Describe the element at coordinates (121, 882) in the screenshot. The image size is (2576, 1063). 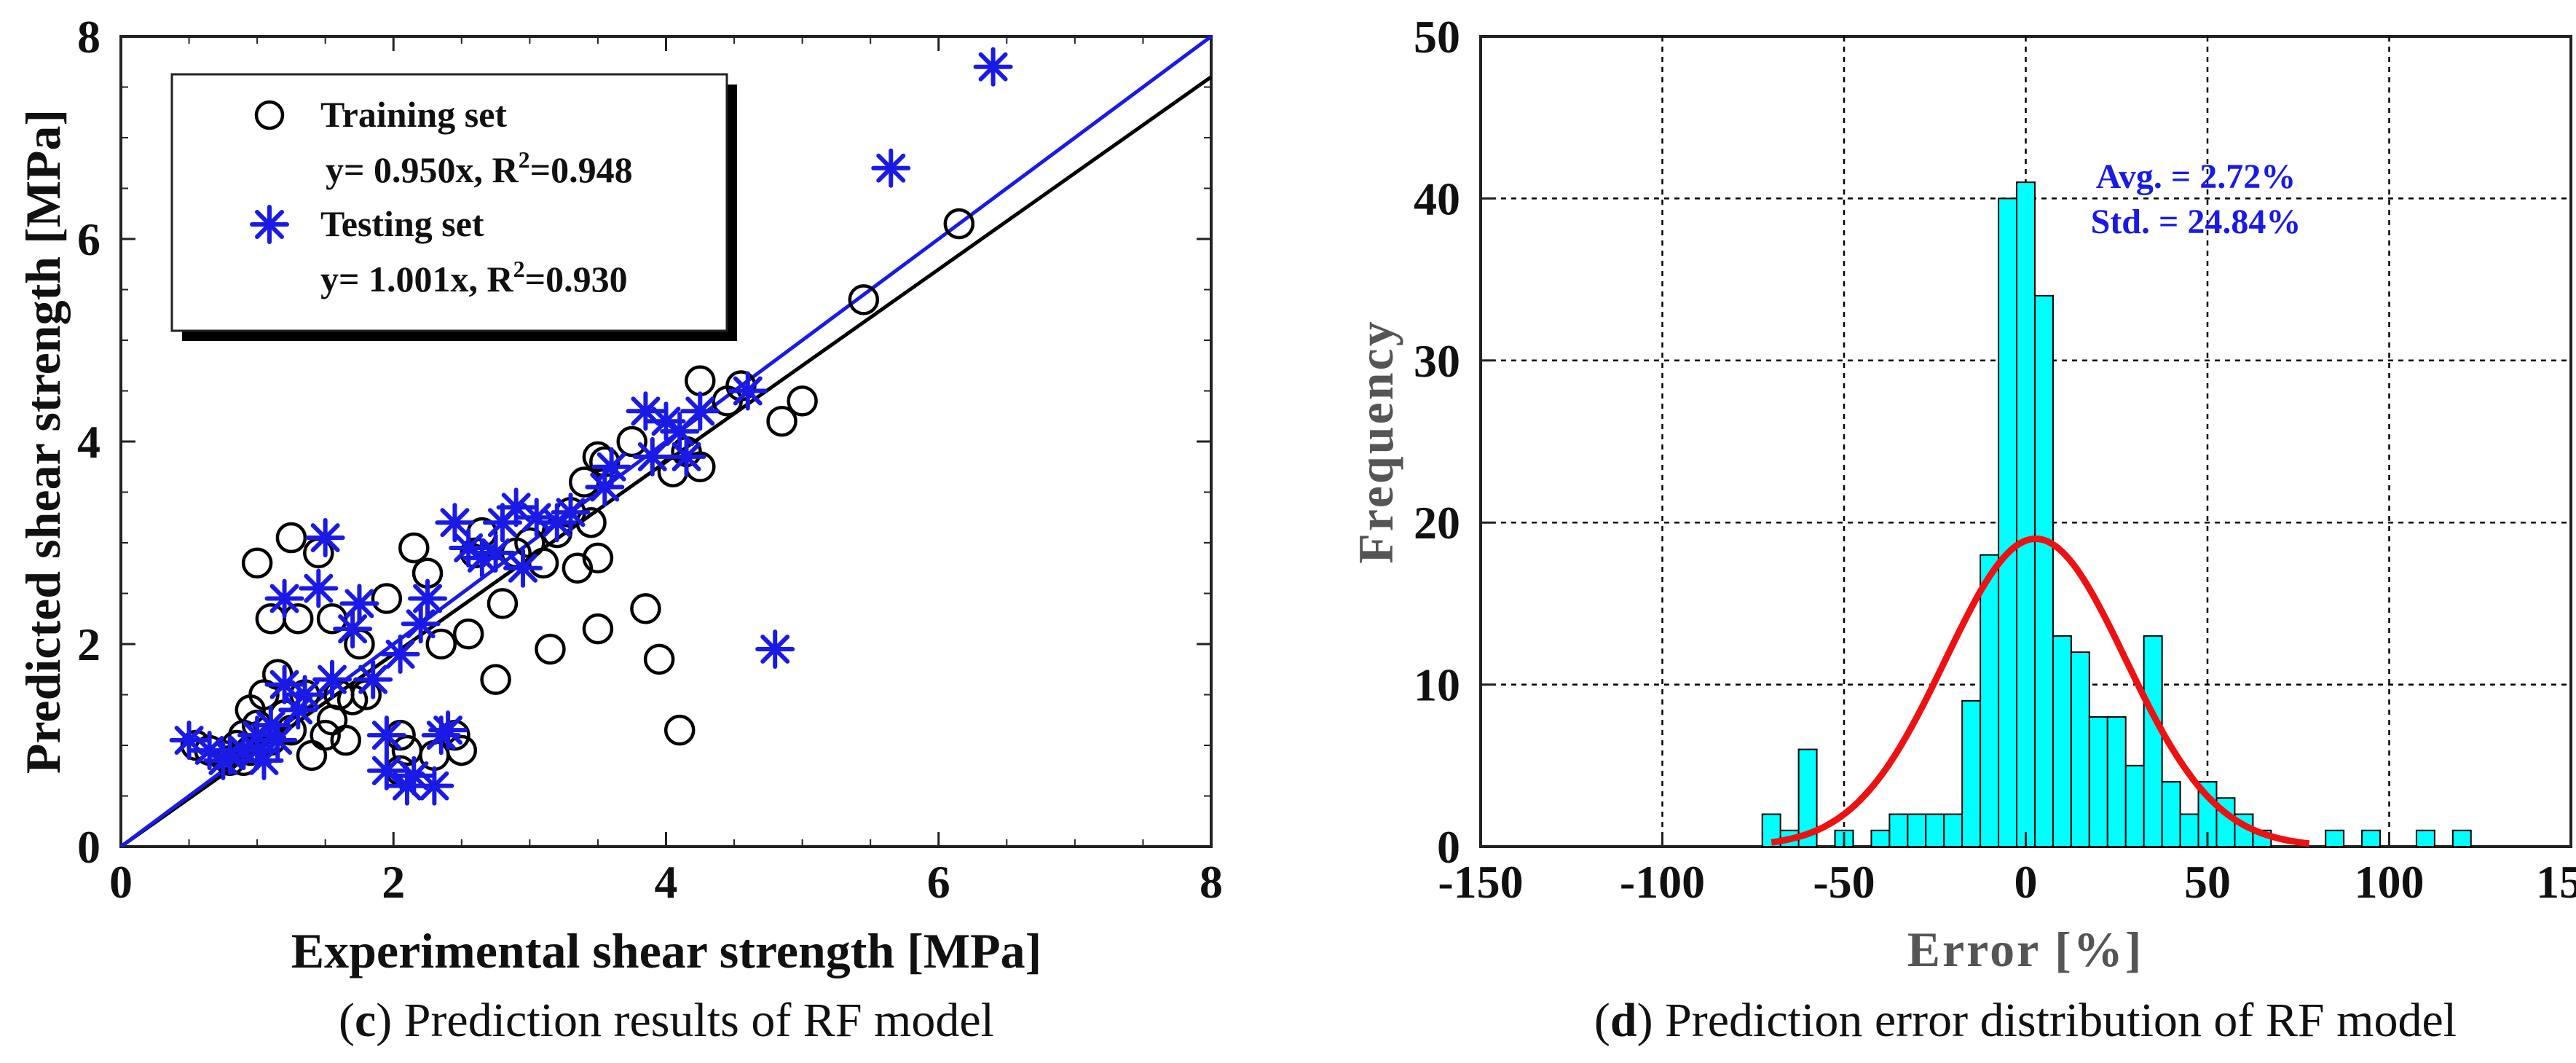
I see `c-xtick-label: 0` at that location.